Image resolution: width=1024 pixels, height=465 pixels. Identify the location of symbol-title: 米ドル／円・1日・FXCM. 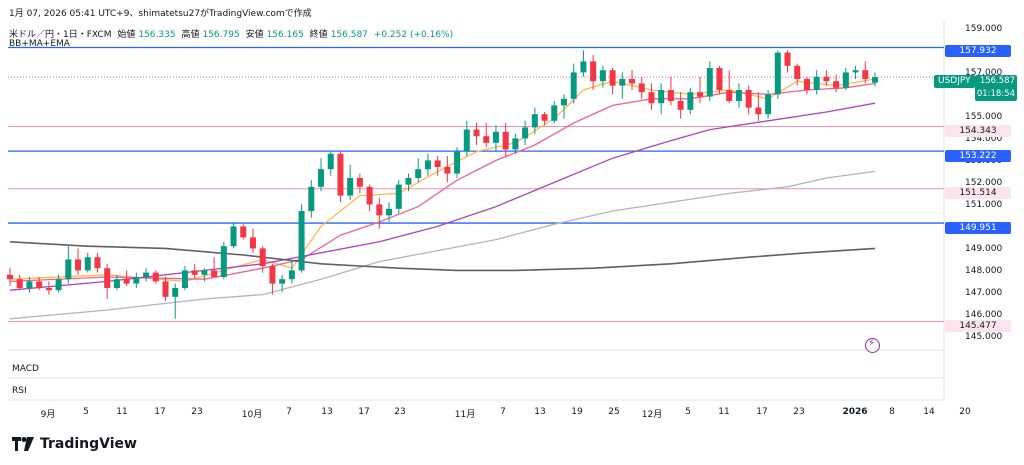
(60, 35).